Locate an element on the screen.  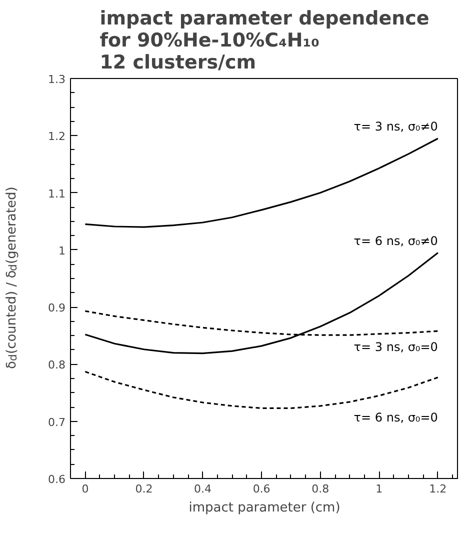
y-tick-label: 0.9 is located at coordinates (57, 308).